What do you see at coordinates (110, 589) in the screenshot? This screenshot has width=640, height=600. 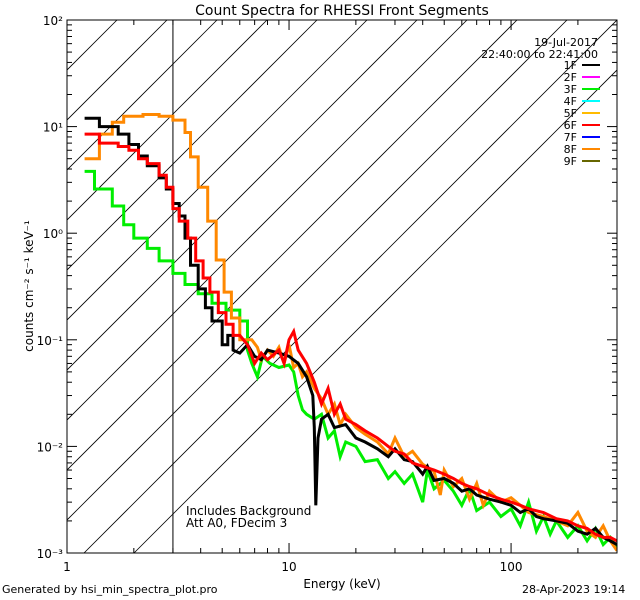 I see `generated-by-label: Generated by hsi_min_spectra_plot.pro` at bounding box center [110, 589].